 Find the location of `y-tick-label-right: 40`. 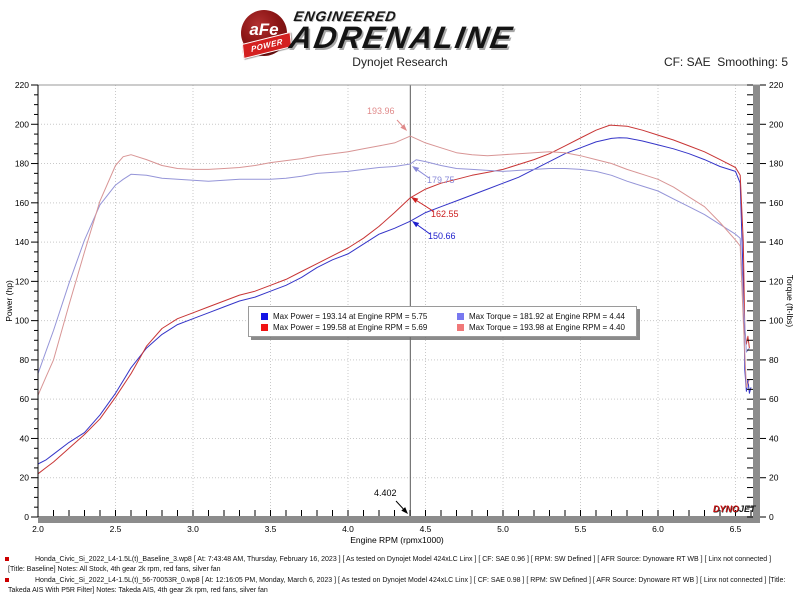

y-tick-label-right: 40 is located at coordinates (774, 438).